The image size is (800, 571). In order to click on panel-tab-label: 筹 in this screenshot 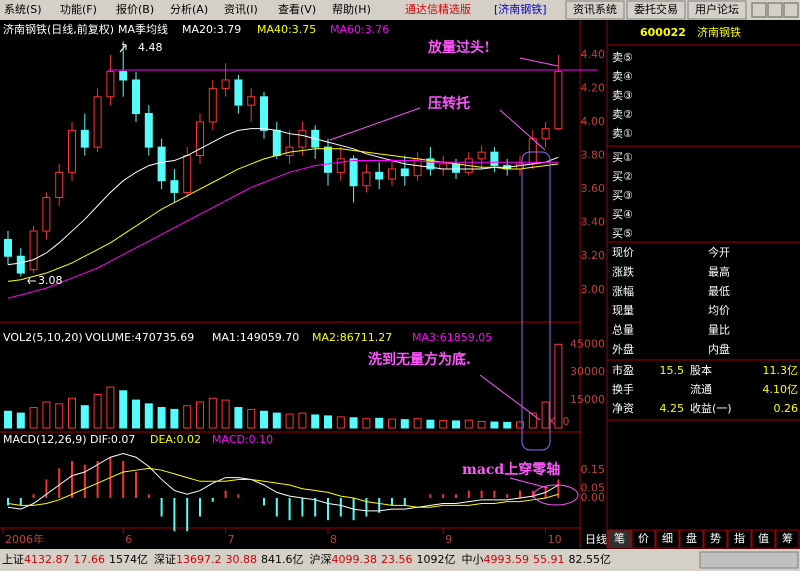, I will do `click(787, 538)`.